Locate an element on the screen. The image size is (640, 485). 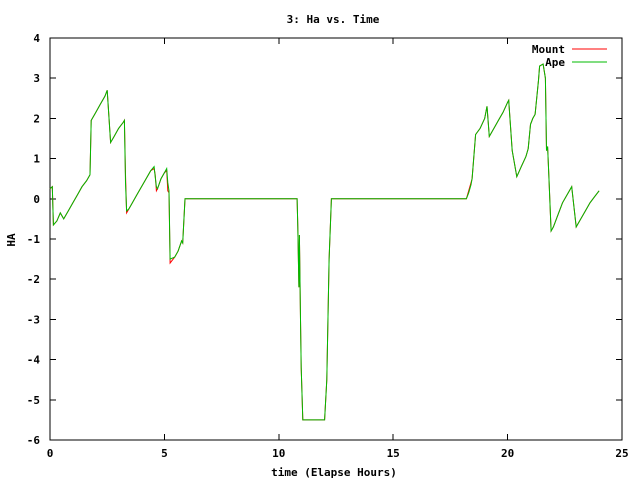
y-tick-label: 2 is located at coordinates (36, 118).